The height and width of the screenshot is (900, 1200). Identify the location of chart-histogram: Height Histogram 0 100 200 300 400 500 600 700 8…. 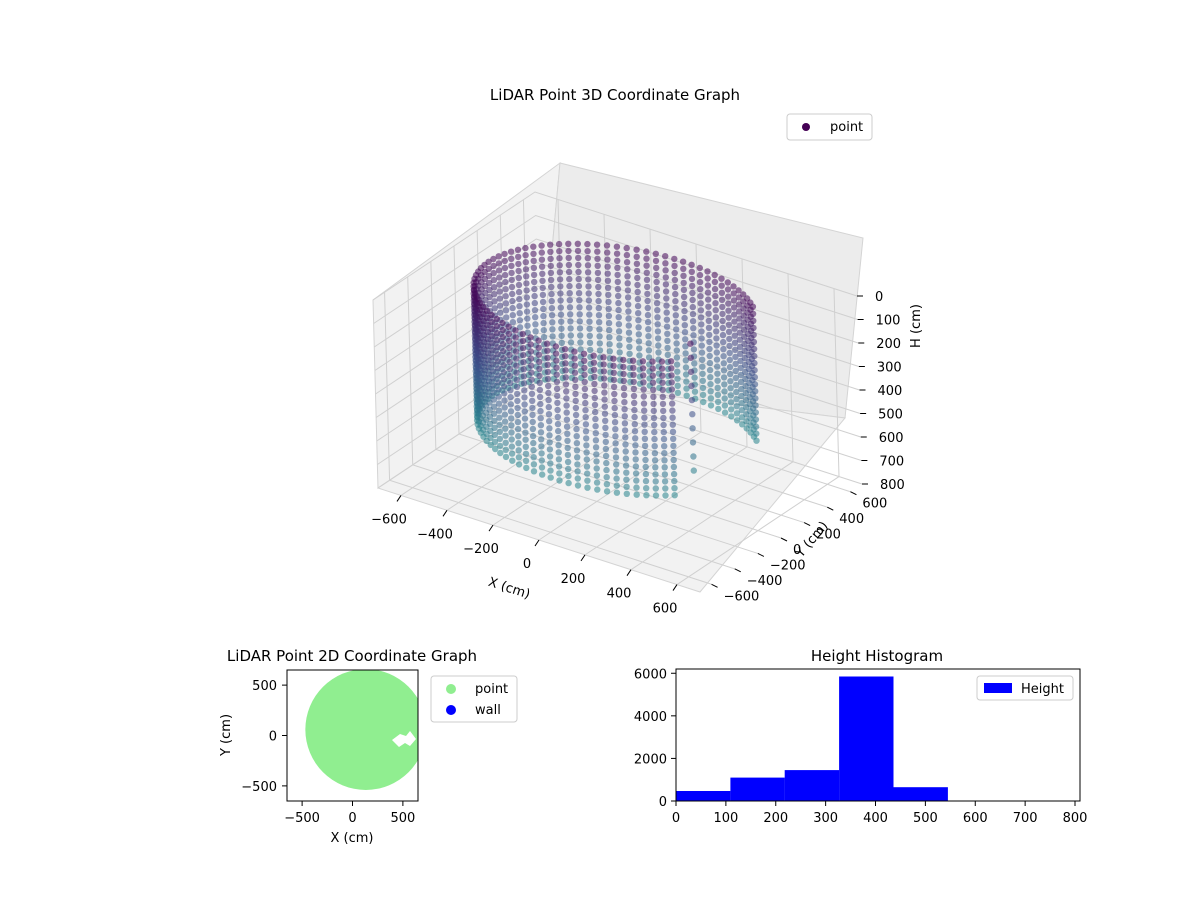
(861, 736).